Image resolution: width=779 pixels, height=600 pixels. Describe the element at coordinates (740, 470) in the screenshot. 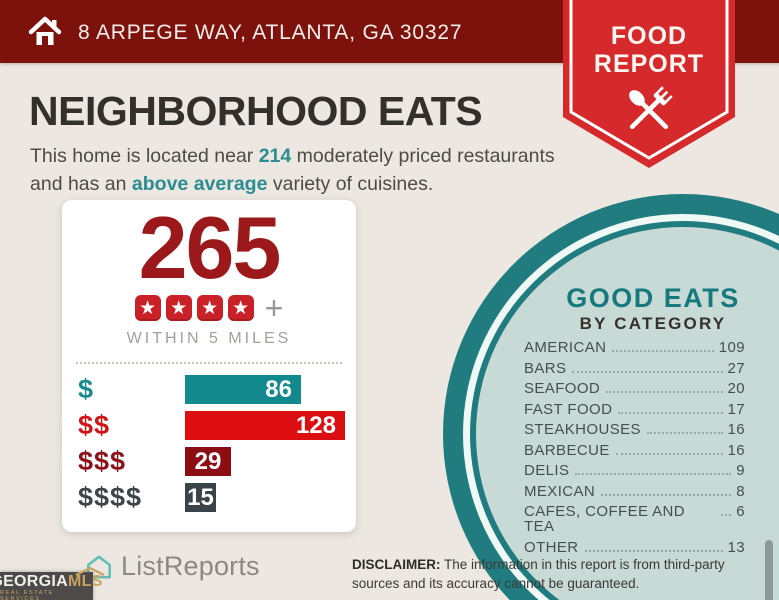

I see `category-count: 9` at that location.